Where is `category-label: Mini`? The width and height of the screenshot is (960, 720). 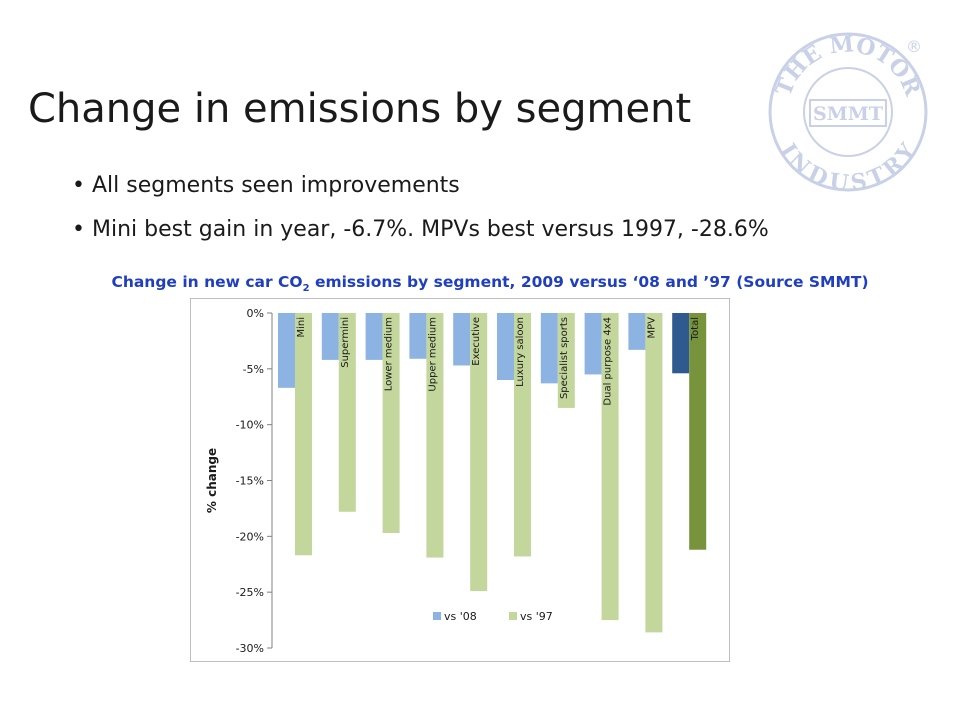 category-label: Mini is located at coordinates (301, 327).